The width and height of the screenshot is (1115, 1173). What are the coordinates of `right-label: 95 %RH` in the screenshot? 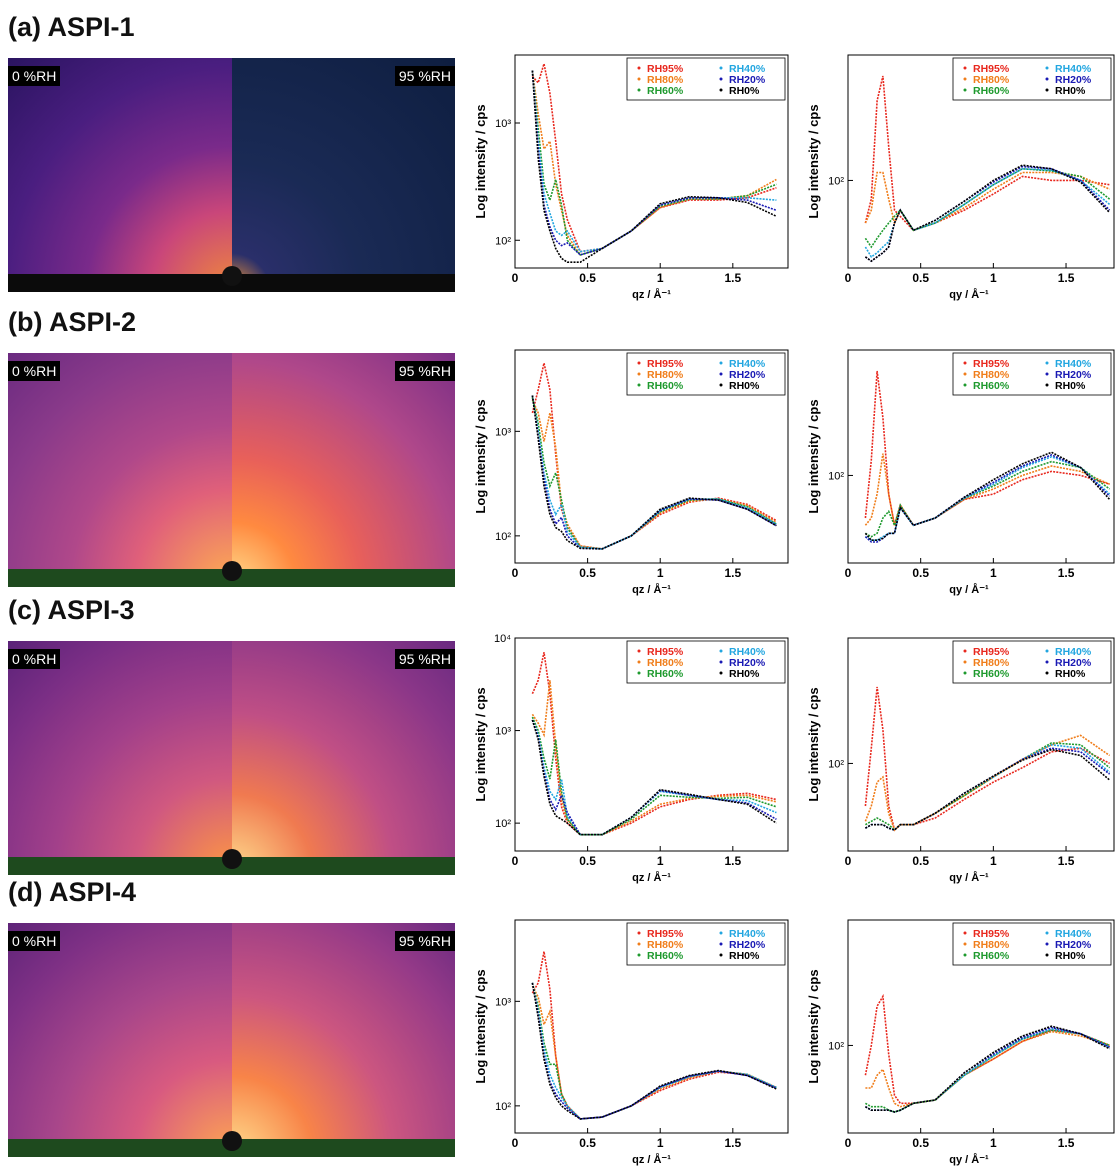 It's located at (424, 659).